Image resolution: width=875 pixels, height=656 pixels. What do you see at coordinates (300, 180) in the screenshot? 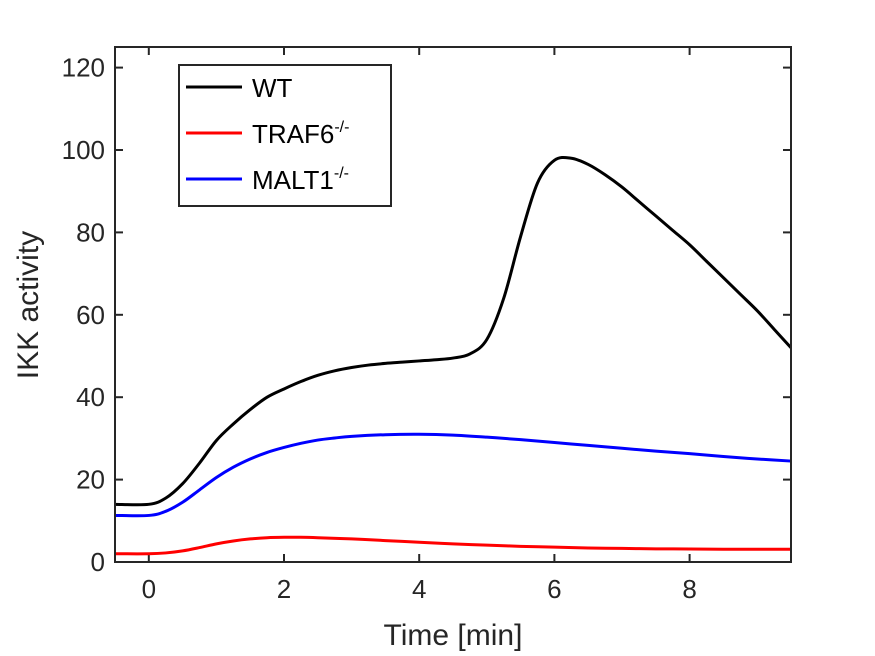
I see `legend-label: MALT1-/-` at bounding box center [300, 180].